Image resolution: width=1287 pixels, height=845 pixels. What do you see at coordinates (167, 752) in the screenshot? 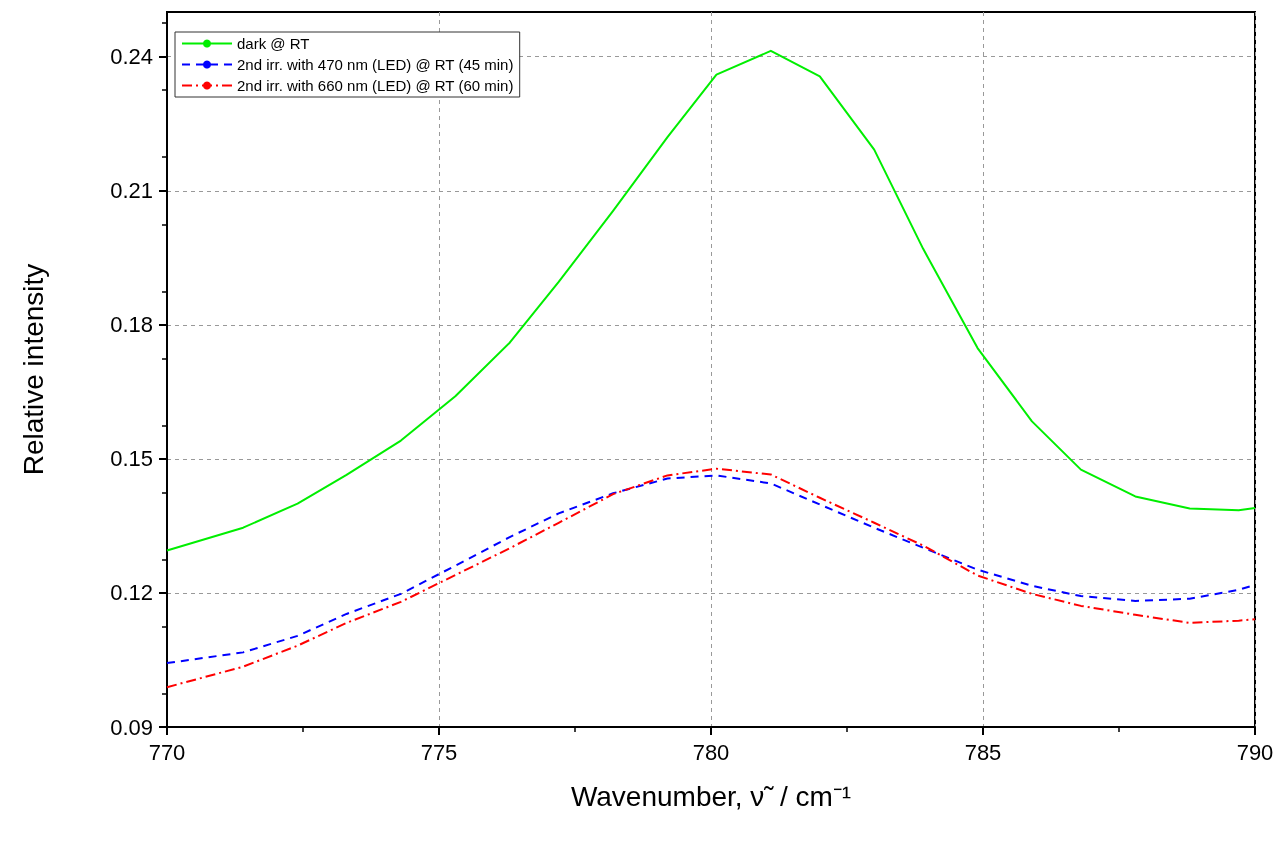
I see `x-tick-label: 770` at bounding box center [167, 752].